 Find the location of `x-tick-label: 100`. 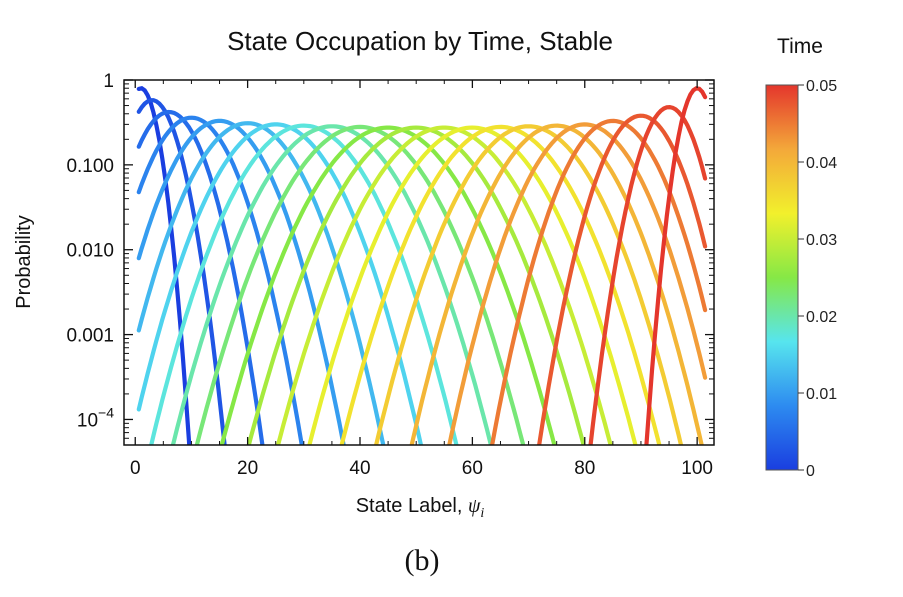

x-tick-label: 100 is located at coordinates (697, 468).